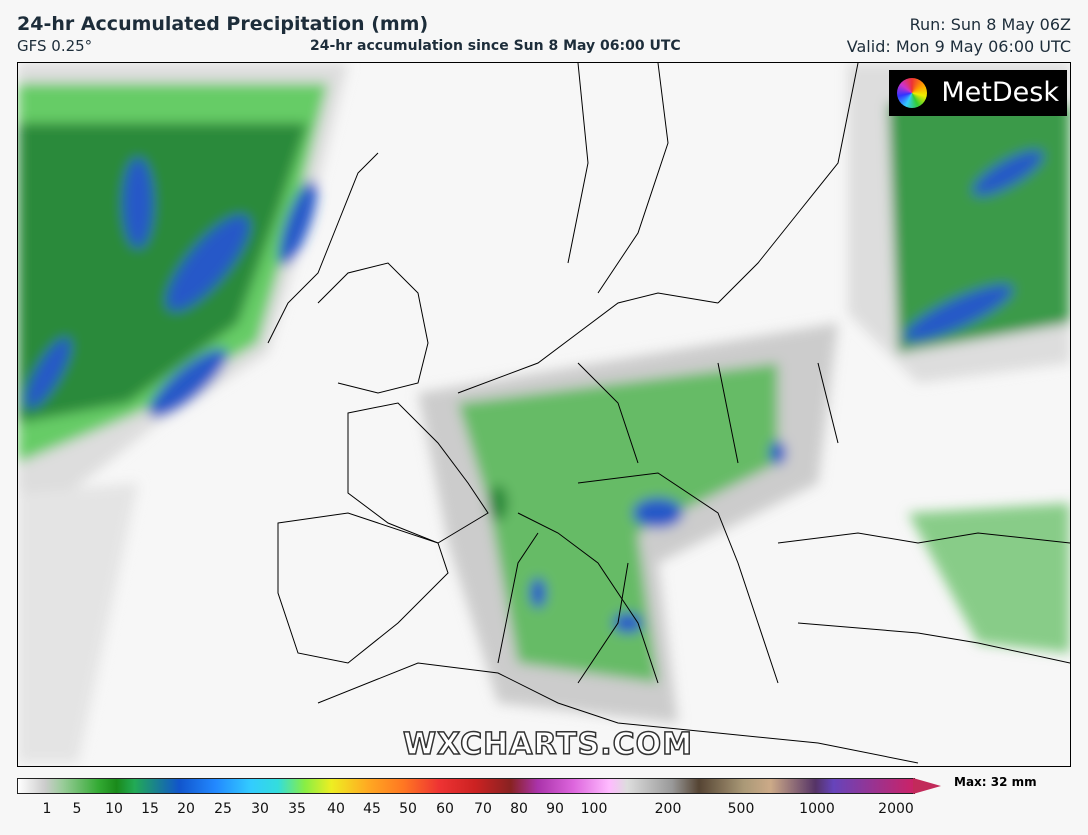 This screenshot has width=1088, height=835. What do you see at coordinates (114, 809) in the screenshot?
I see `colorbar-tick-label: 10` at bounding box center [114, 809].